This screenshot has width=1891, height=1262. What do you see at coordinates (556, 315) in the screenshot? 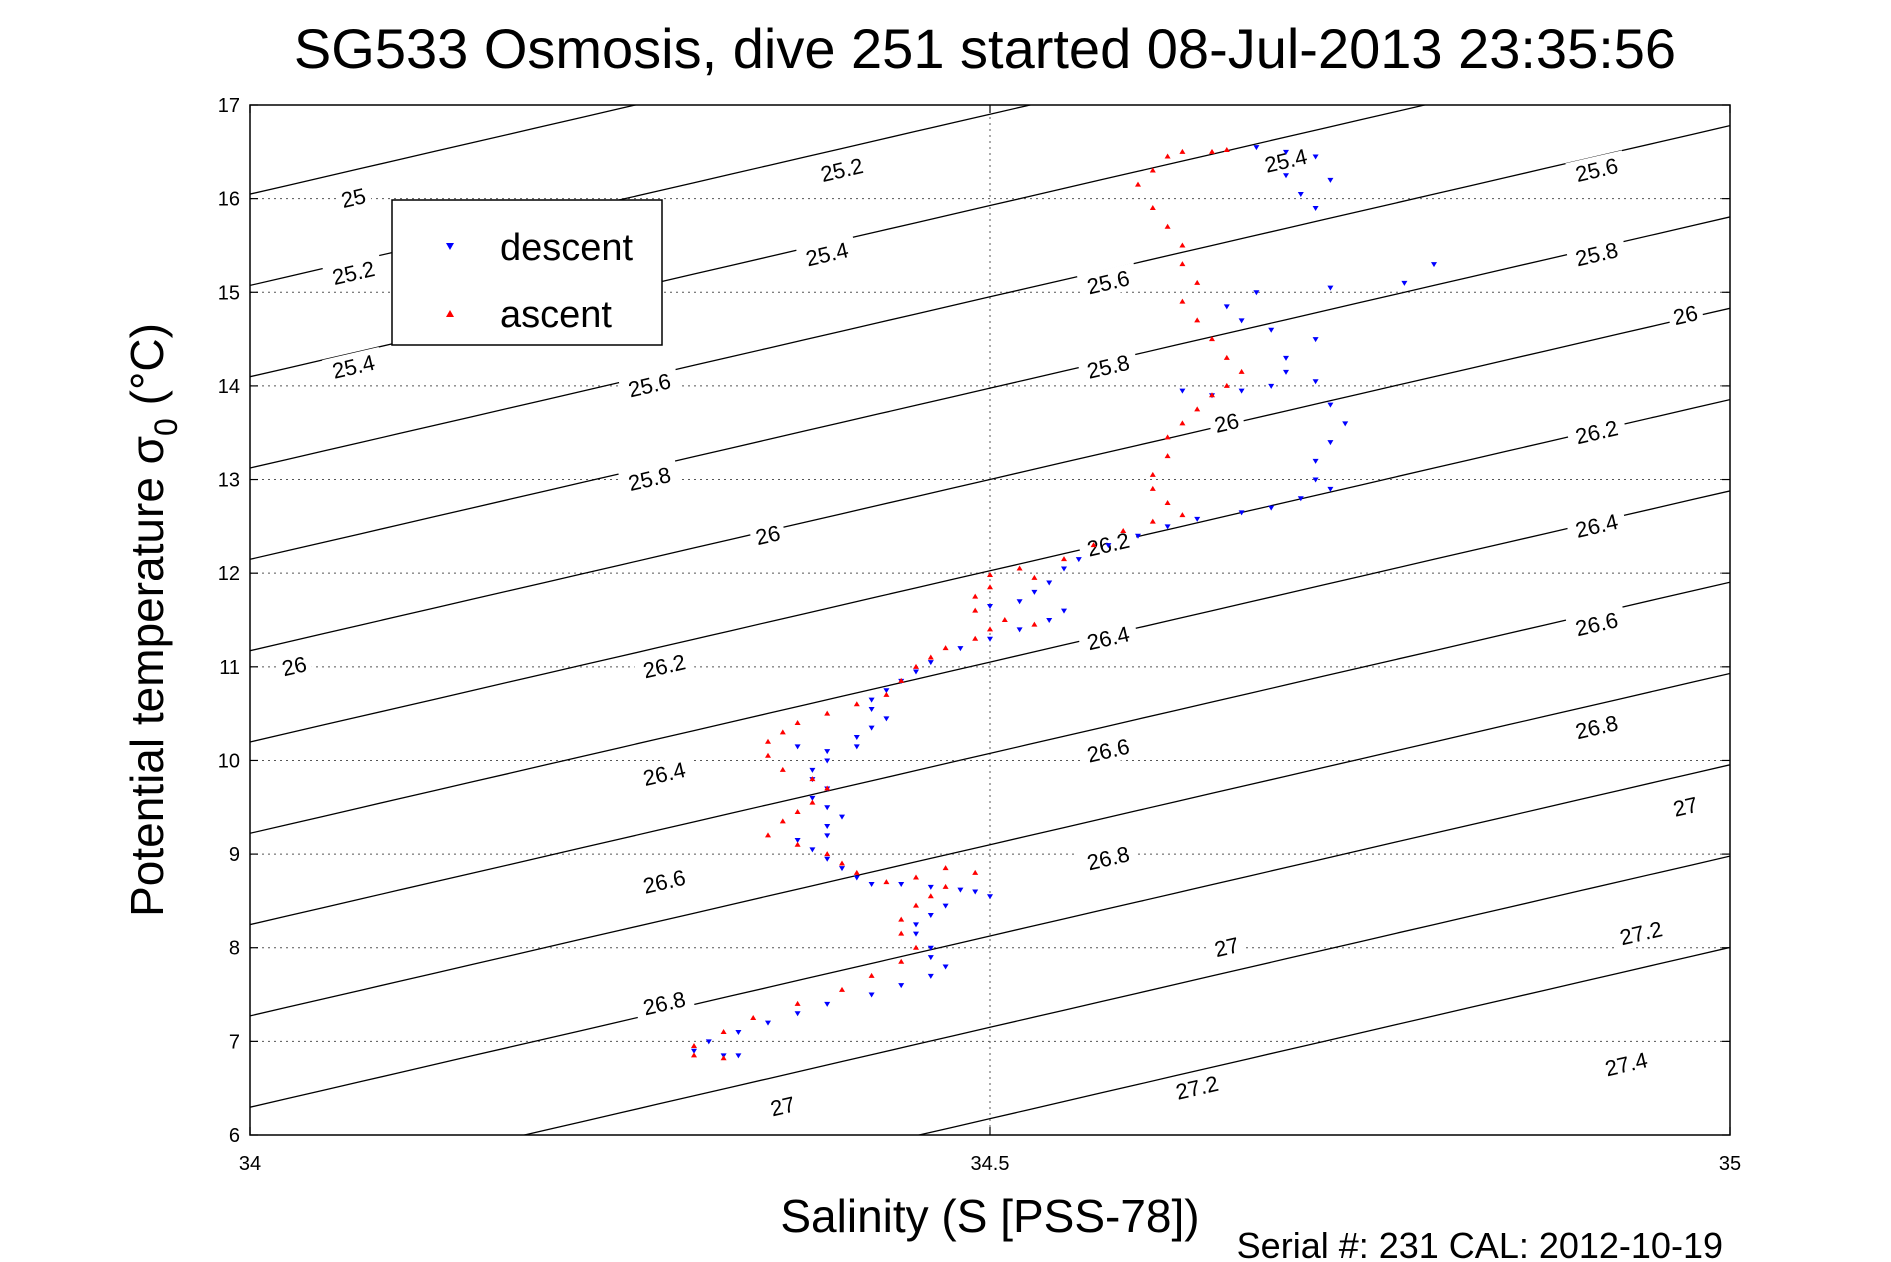
I see `legend-ascent-label: ascent` at bounding box center [556, 315].